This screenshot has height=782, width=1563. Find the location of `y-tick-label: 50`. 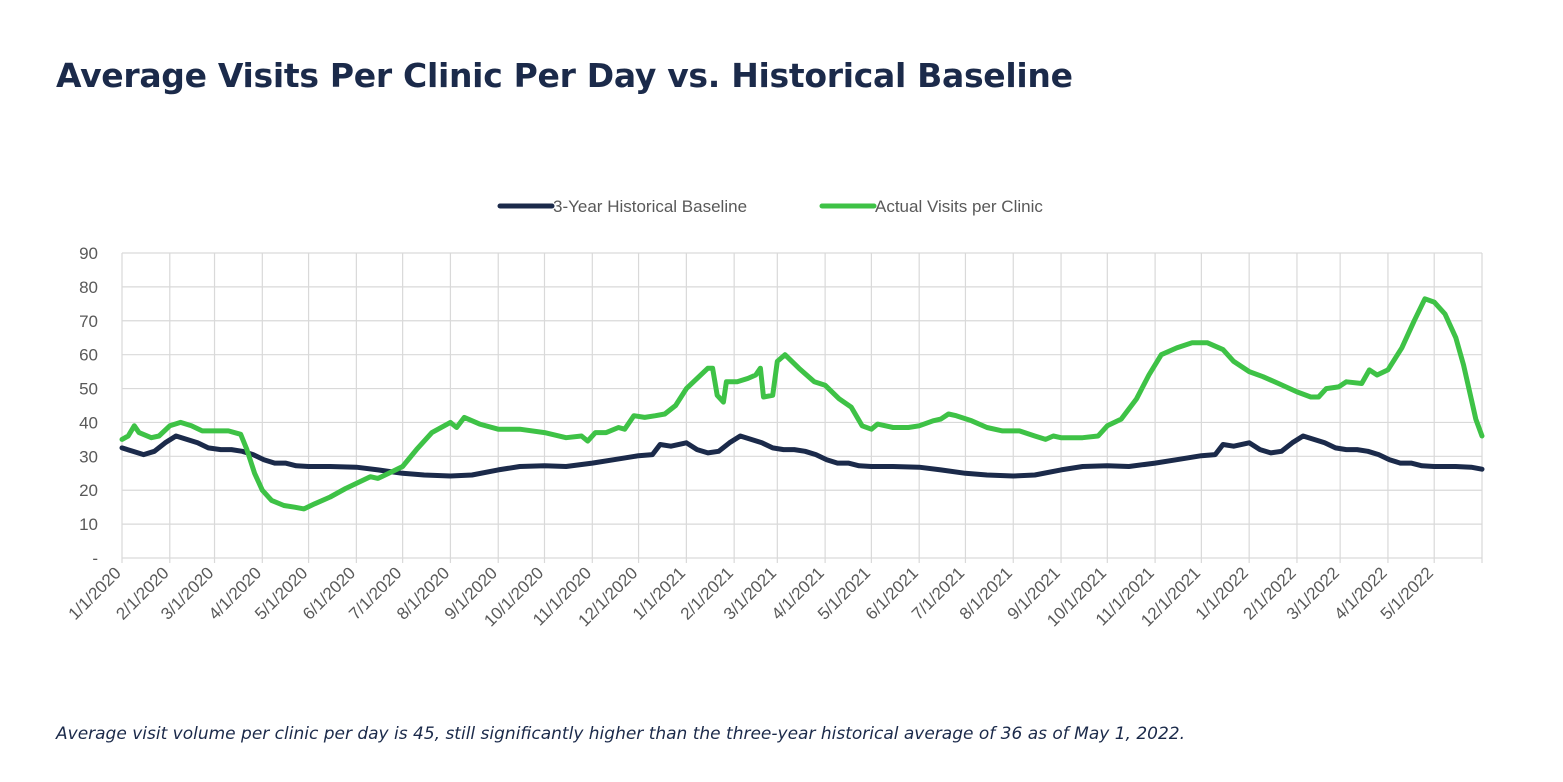

y-tick-label: 50 is located at coordinates (88, 389).